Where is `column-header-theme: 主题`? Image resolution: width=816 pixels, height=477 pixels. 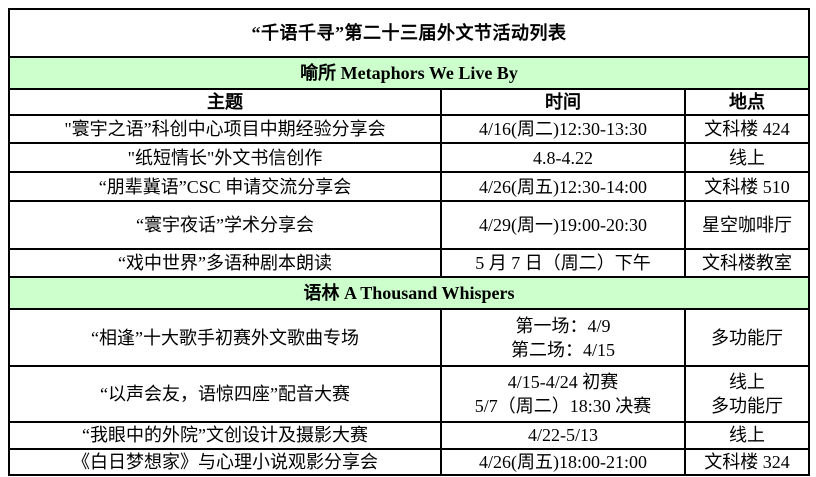
column-header-theme: 主题 is located at coordinates (225, 102).